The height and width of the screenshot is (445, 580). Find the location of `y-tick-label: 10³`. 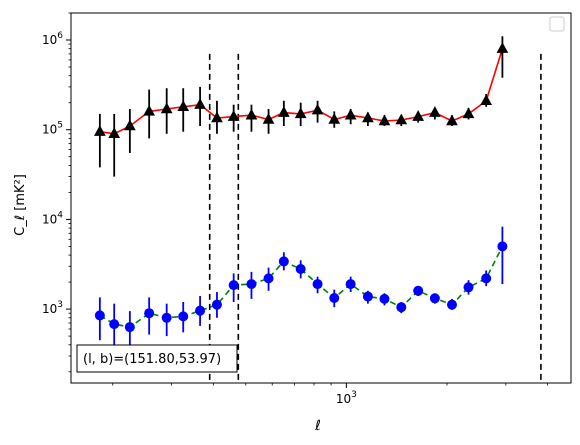

y-tick-label: 10³ is located at coordinates (52, 308).